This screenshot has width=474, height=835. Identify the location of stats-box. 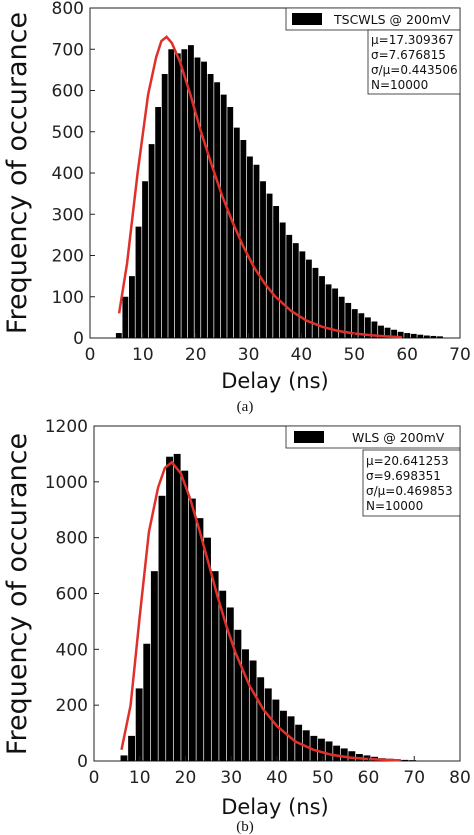
(414, 62).